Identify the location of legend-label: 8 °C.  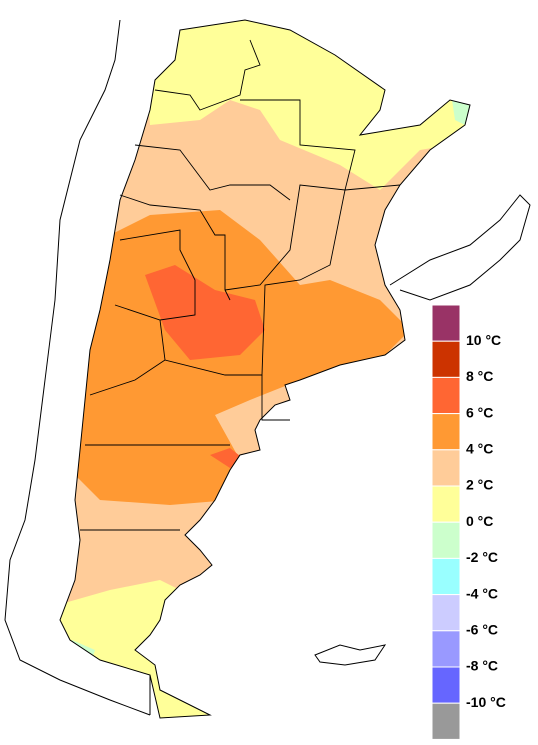
(479, 376).